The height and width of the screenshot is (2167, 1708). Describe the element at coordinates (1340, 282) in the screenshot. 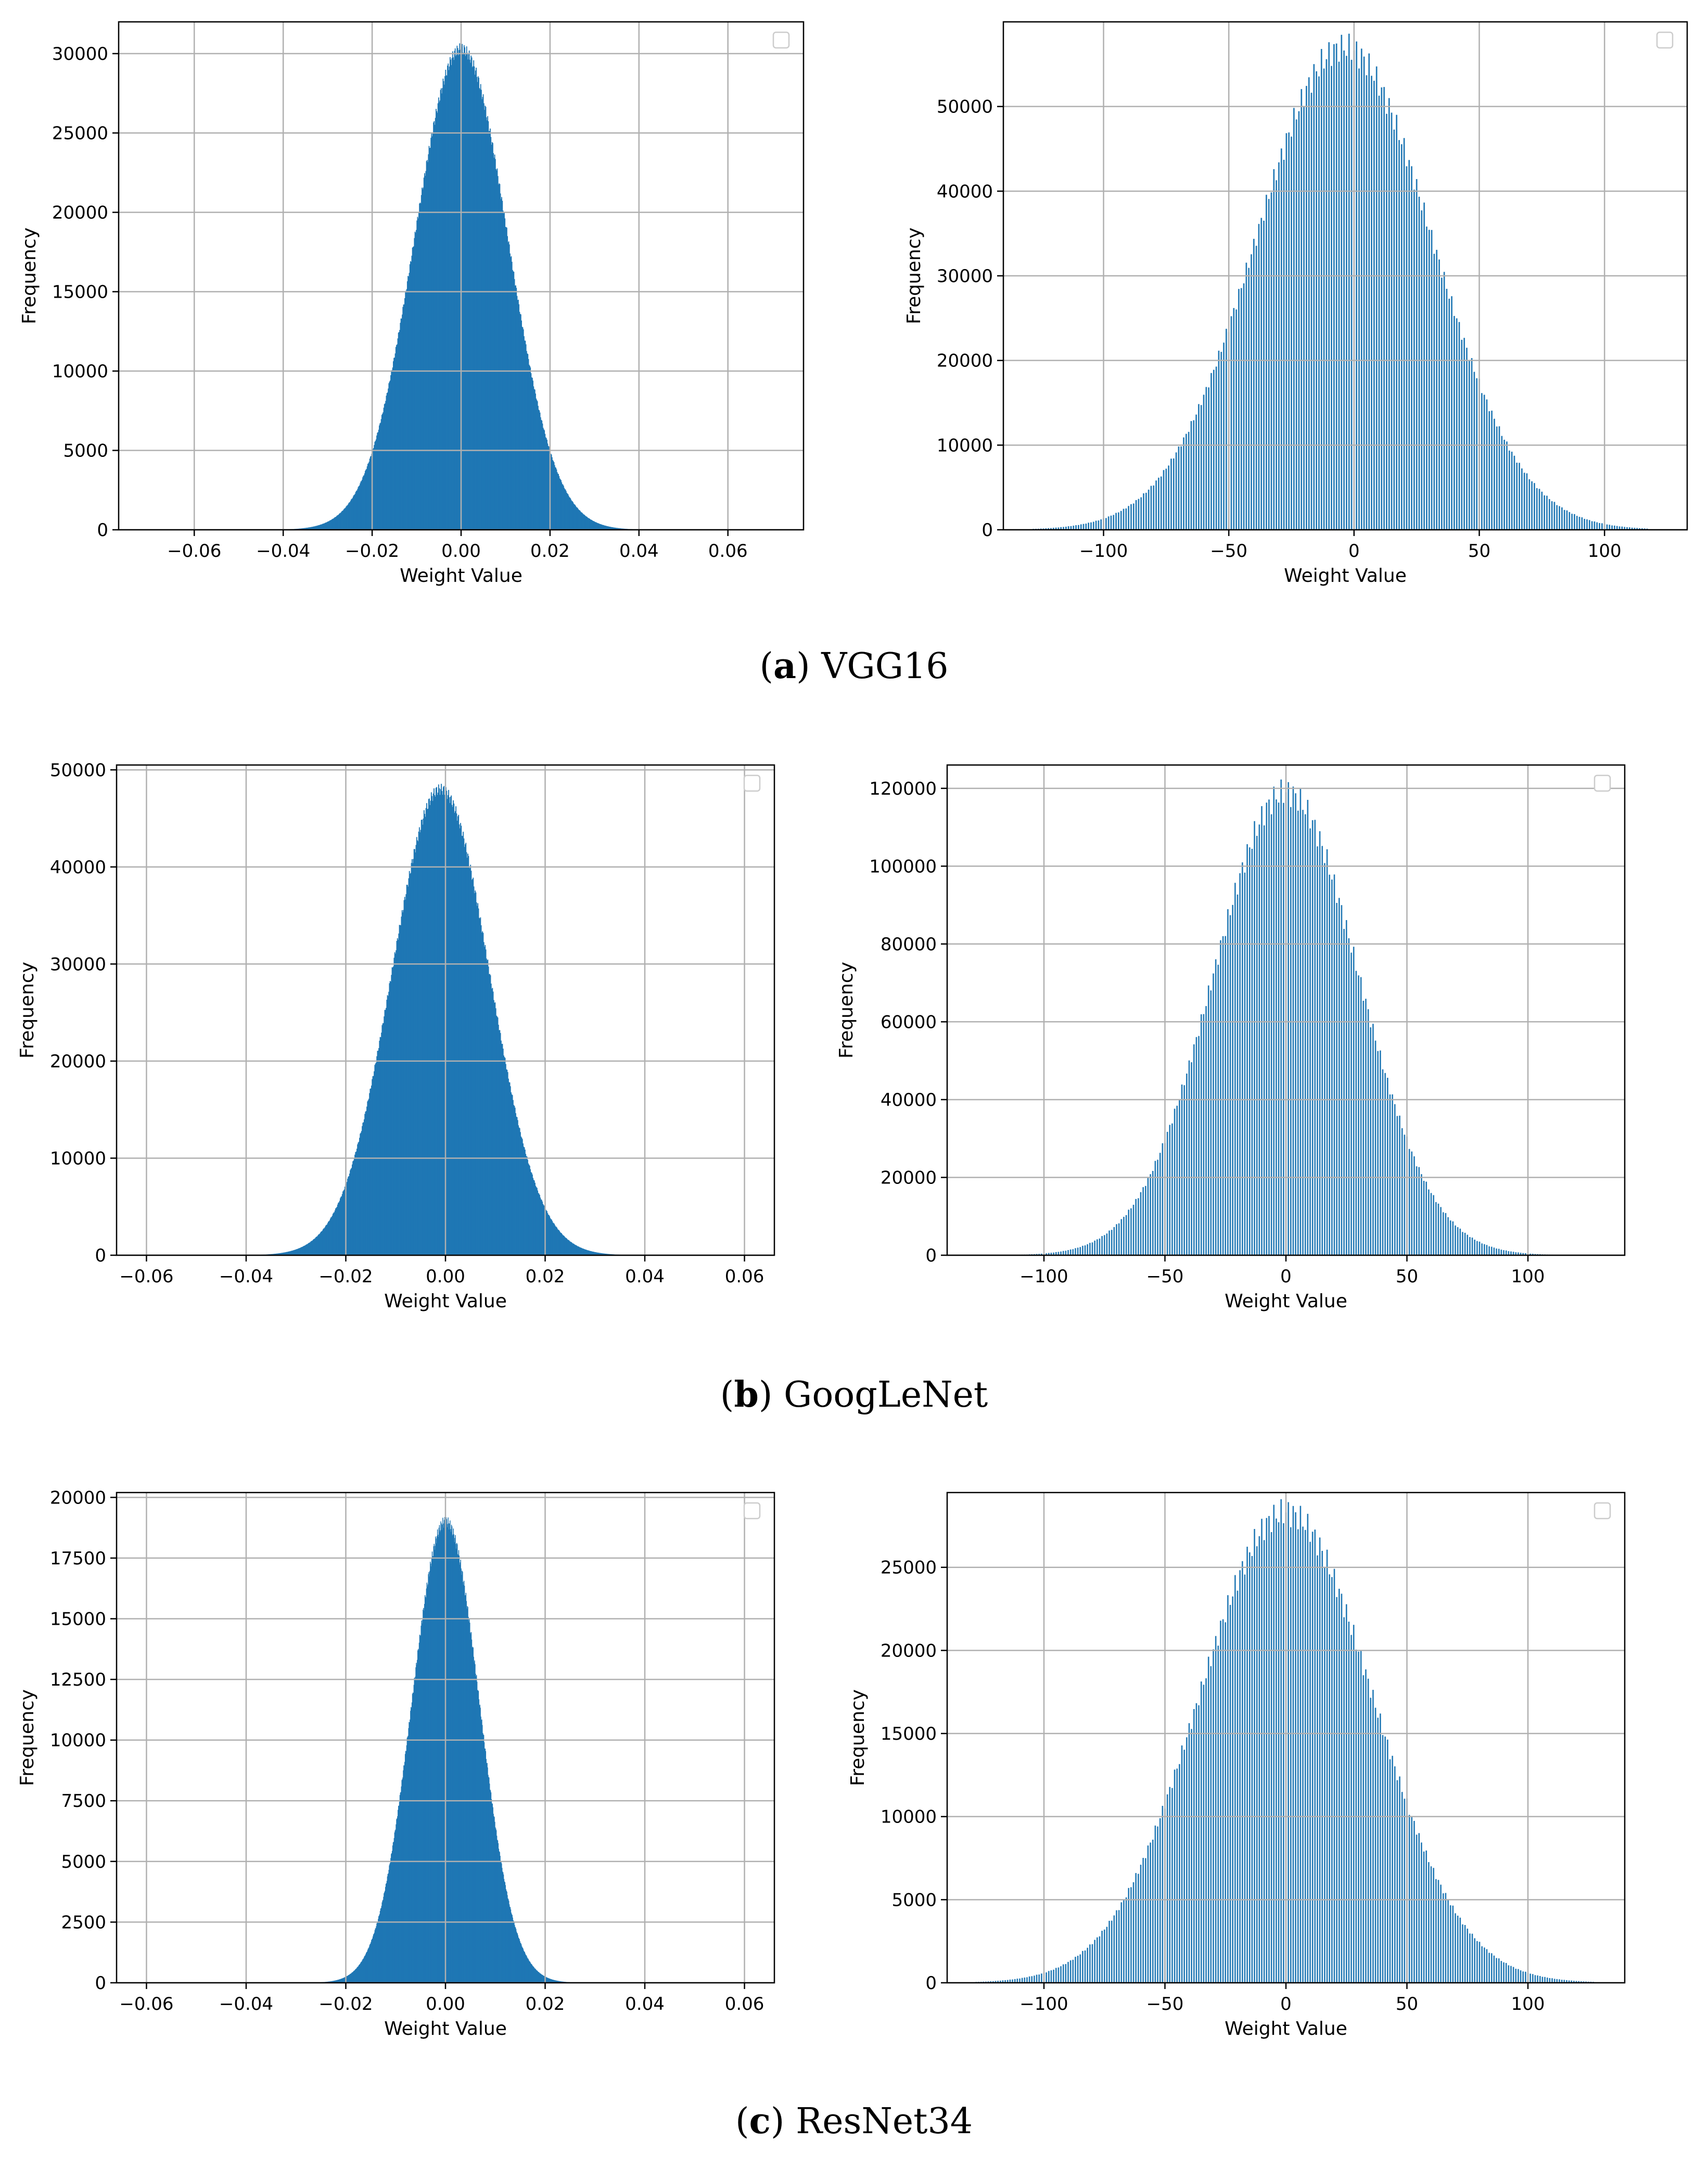

I see `histogram-bars` at that location.